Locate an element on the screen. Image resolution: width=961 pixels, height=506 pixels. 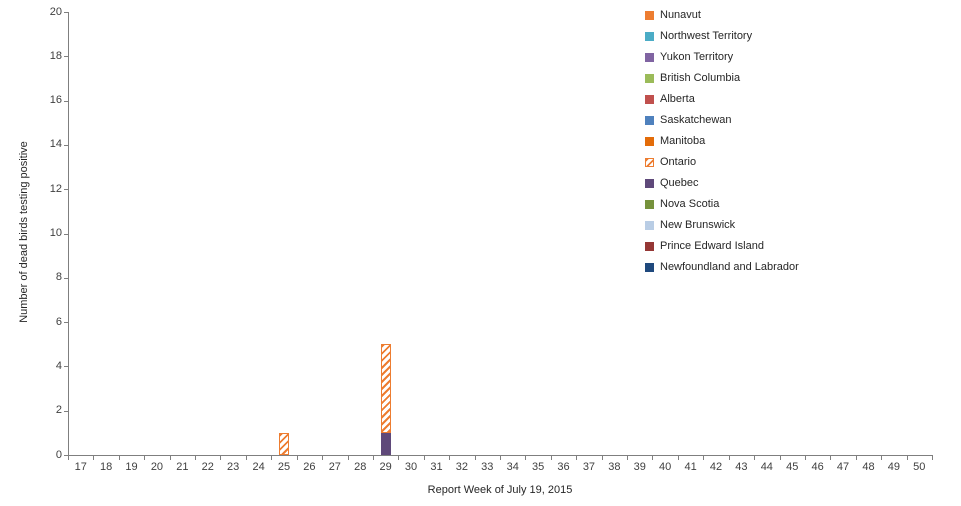
x-tick-label: 25 is located at coordinates (284, 467).